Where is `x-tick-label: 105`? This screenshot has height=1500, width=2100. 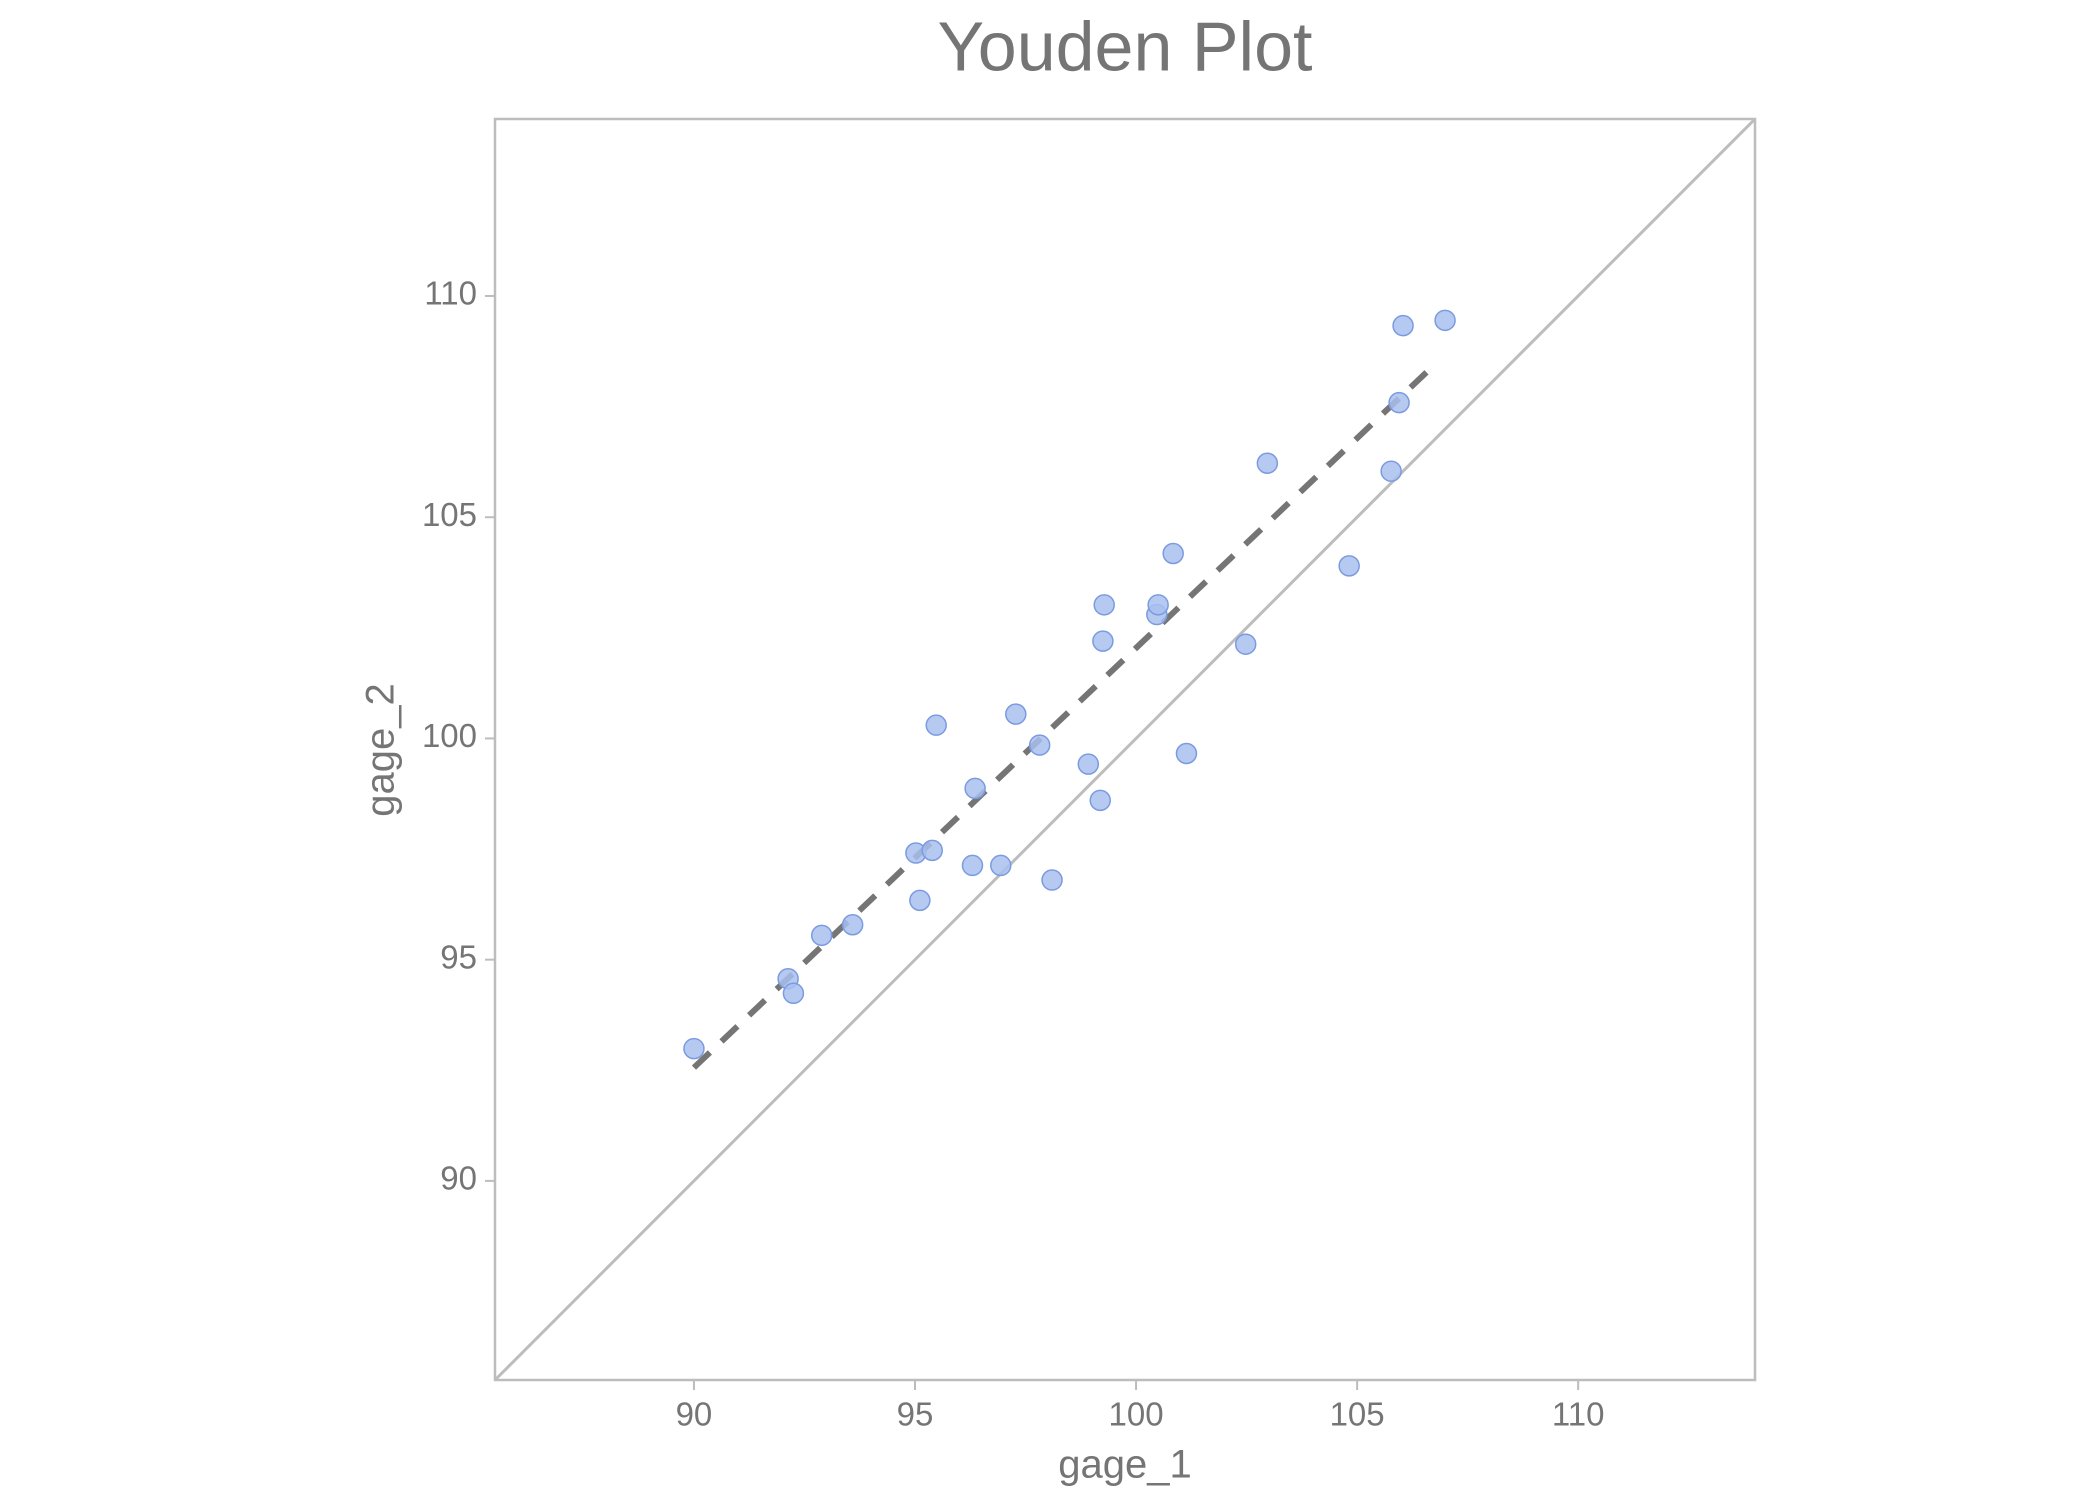
x-tick-label: 105 is located at coordinates (1357, 1414).